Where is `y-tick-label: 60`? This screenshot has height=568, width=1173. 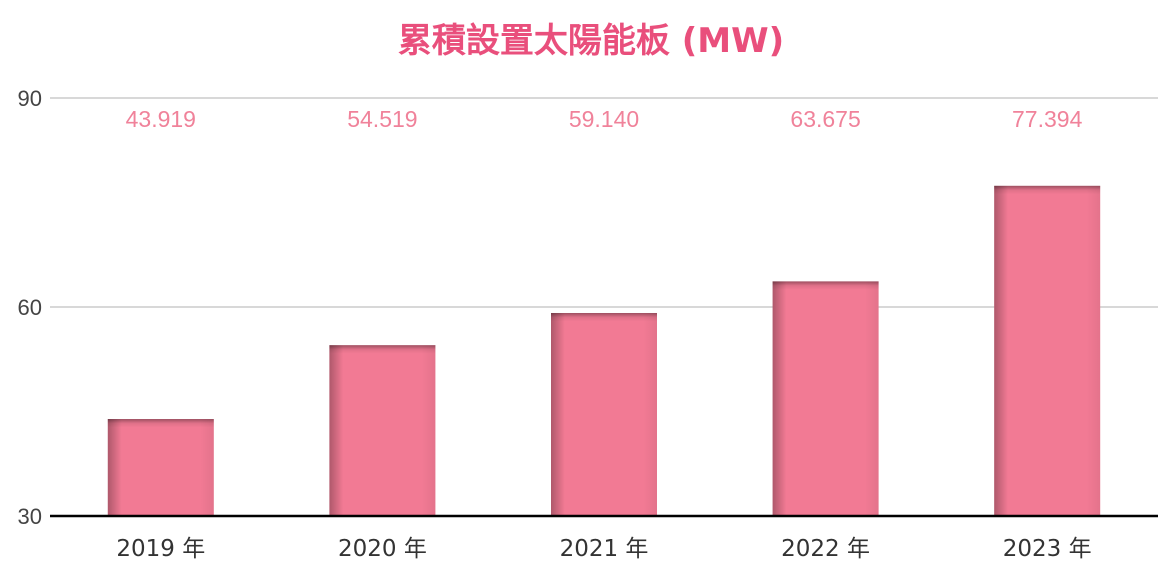 y-tick-label: 60 is located at coordinates (30, 307).